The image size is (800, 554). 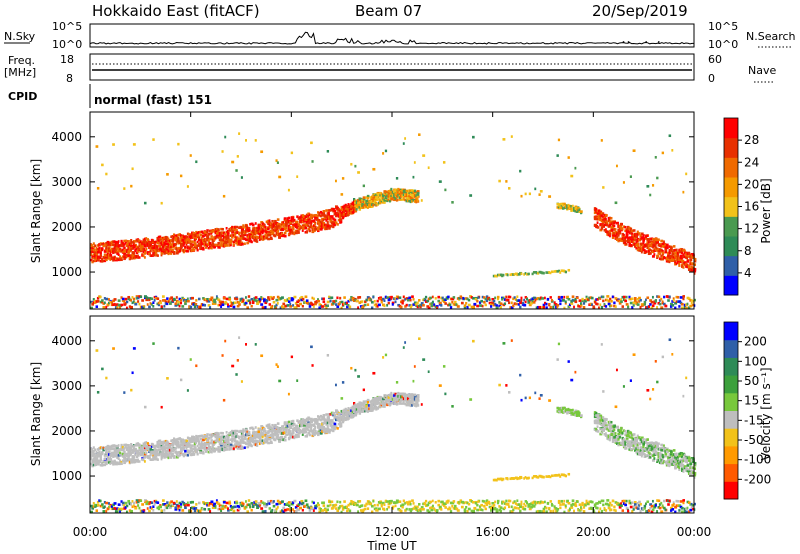 I want to click on nsearch-point, so click(x=646, y=42).